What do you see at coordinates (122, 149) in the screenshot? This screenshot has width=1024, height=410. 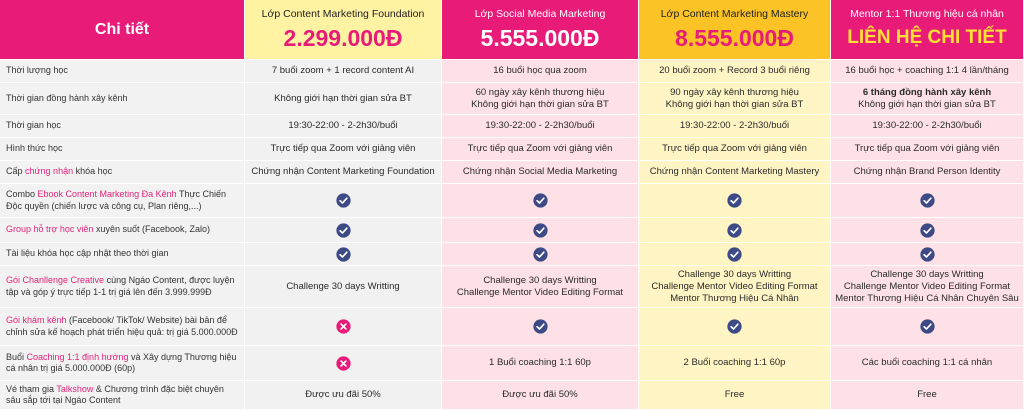 I see `row-label: Hình thức học` at bounding box center [122, 149].